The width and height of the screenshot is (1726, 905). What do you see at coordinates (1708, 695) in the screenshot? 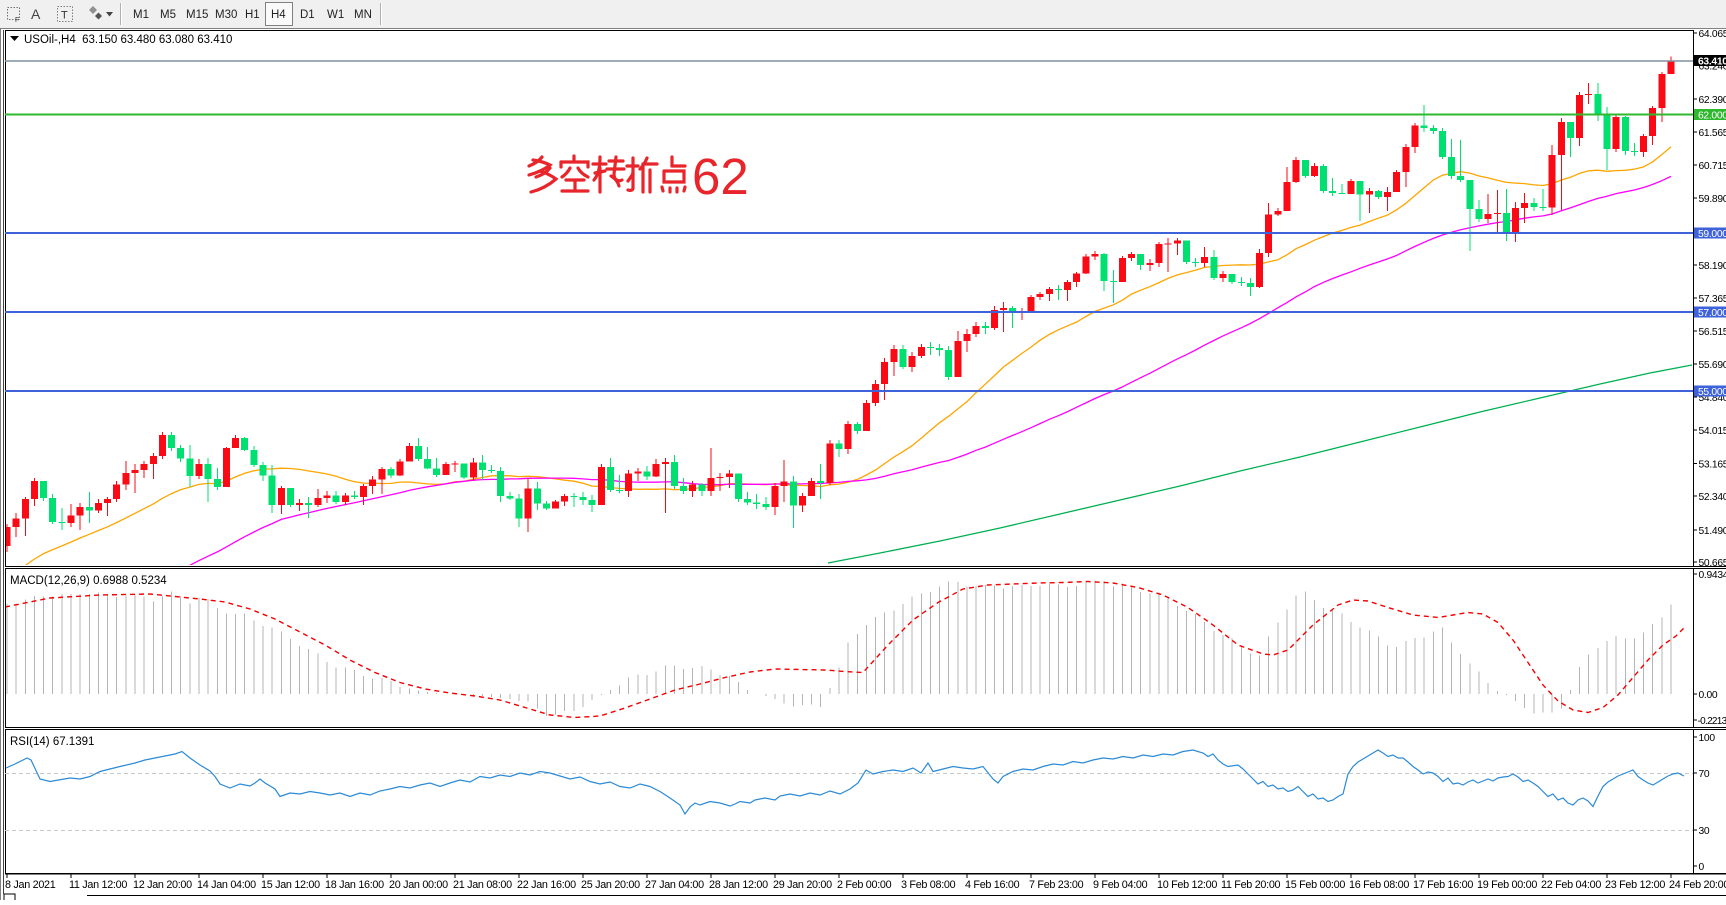
I see `svg-text: 0.00` at bounding box center [1708, 695].